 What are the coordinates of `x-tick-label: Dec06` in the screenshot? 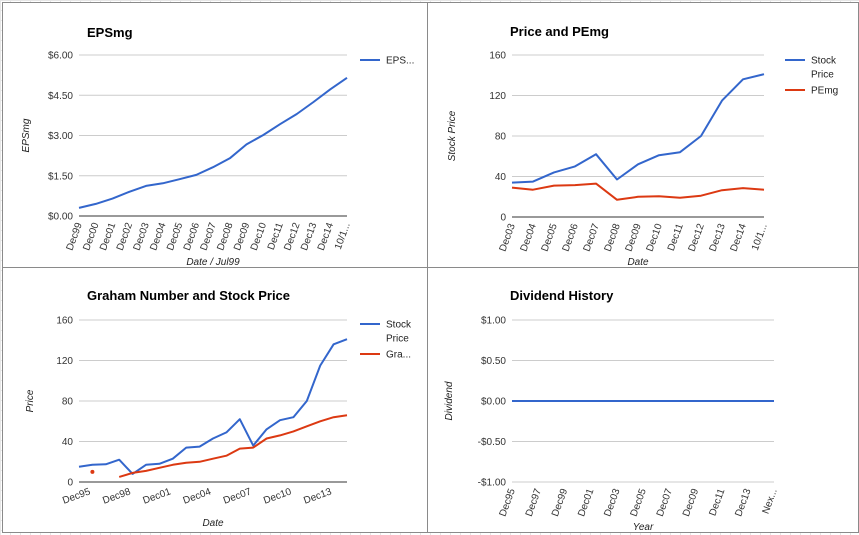 It's located at (571, 237).